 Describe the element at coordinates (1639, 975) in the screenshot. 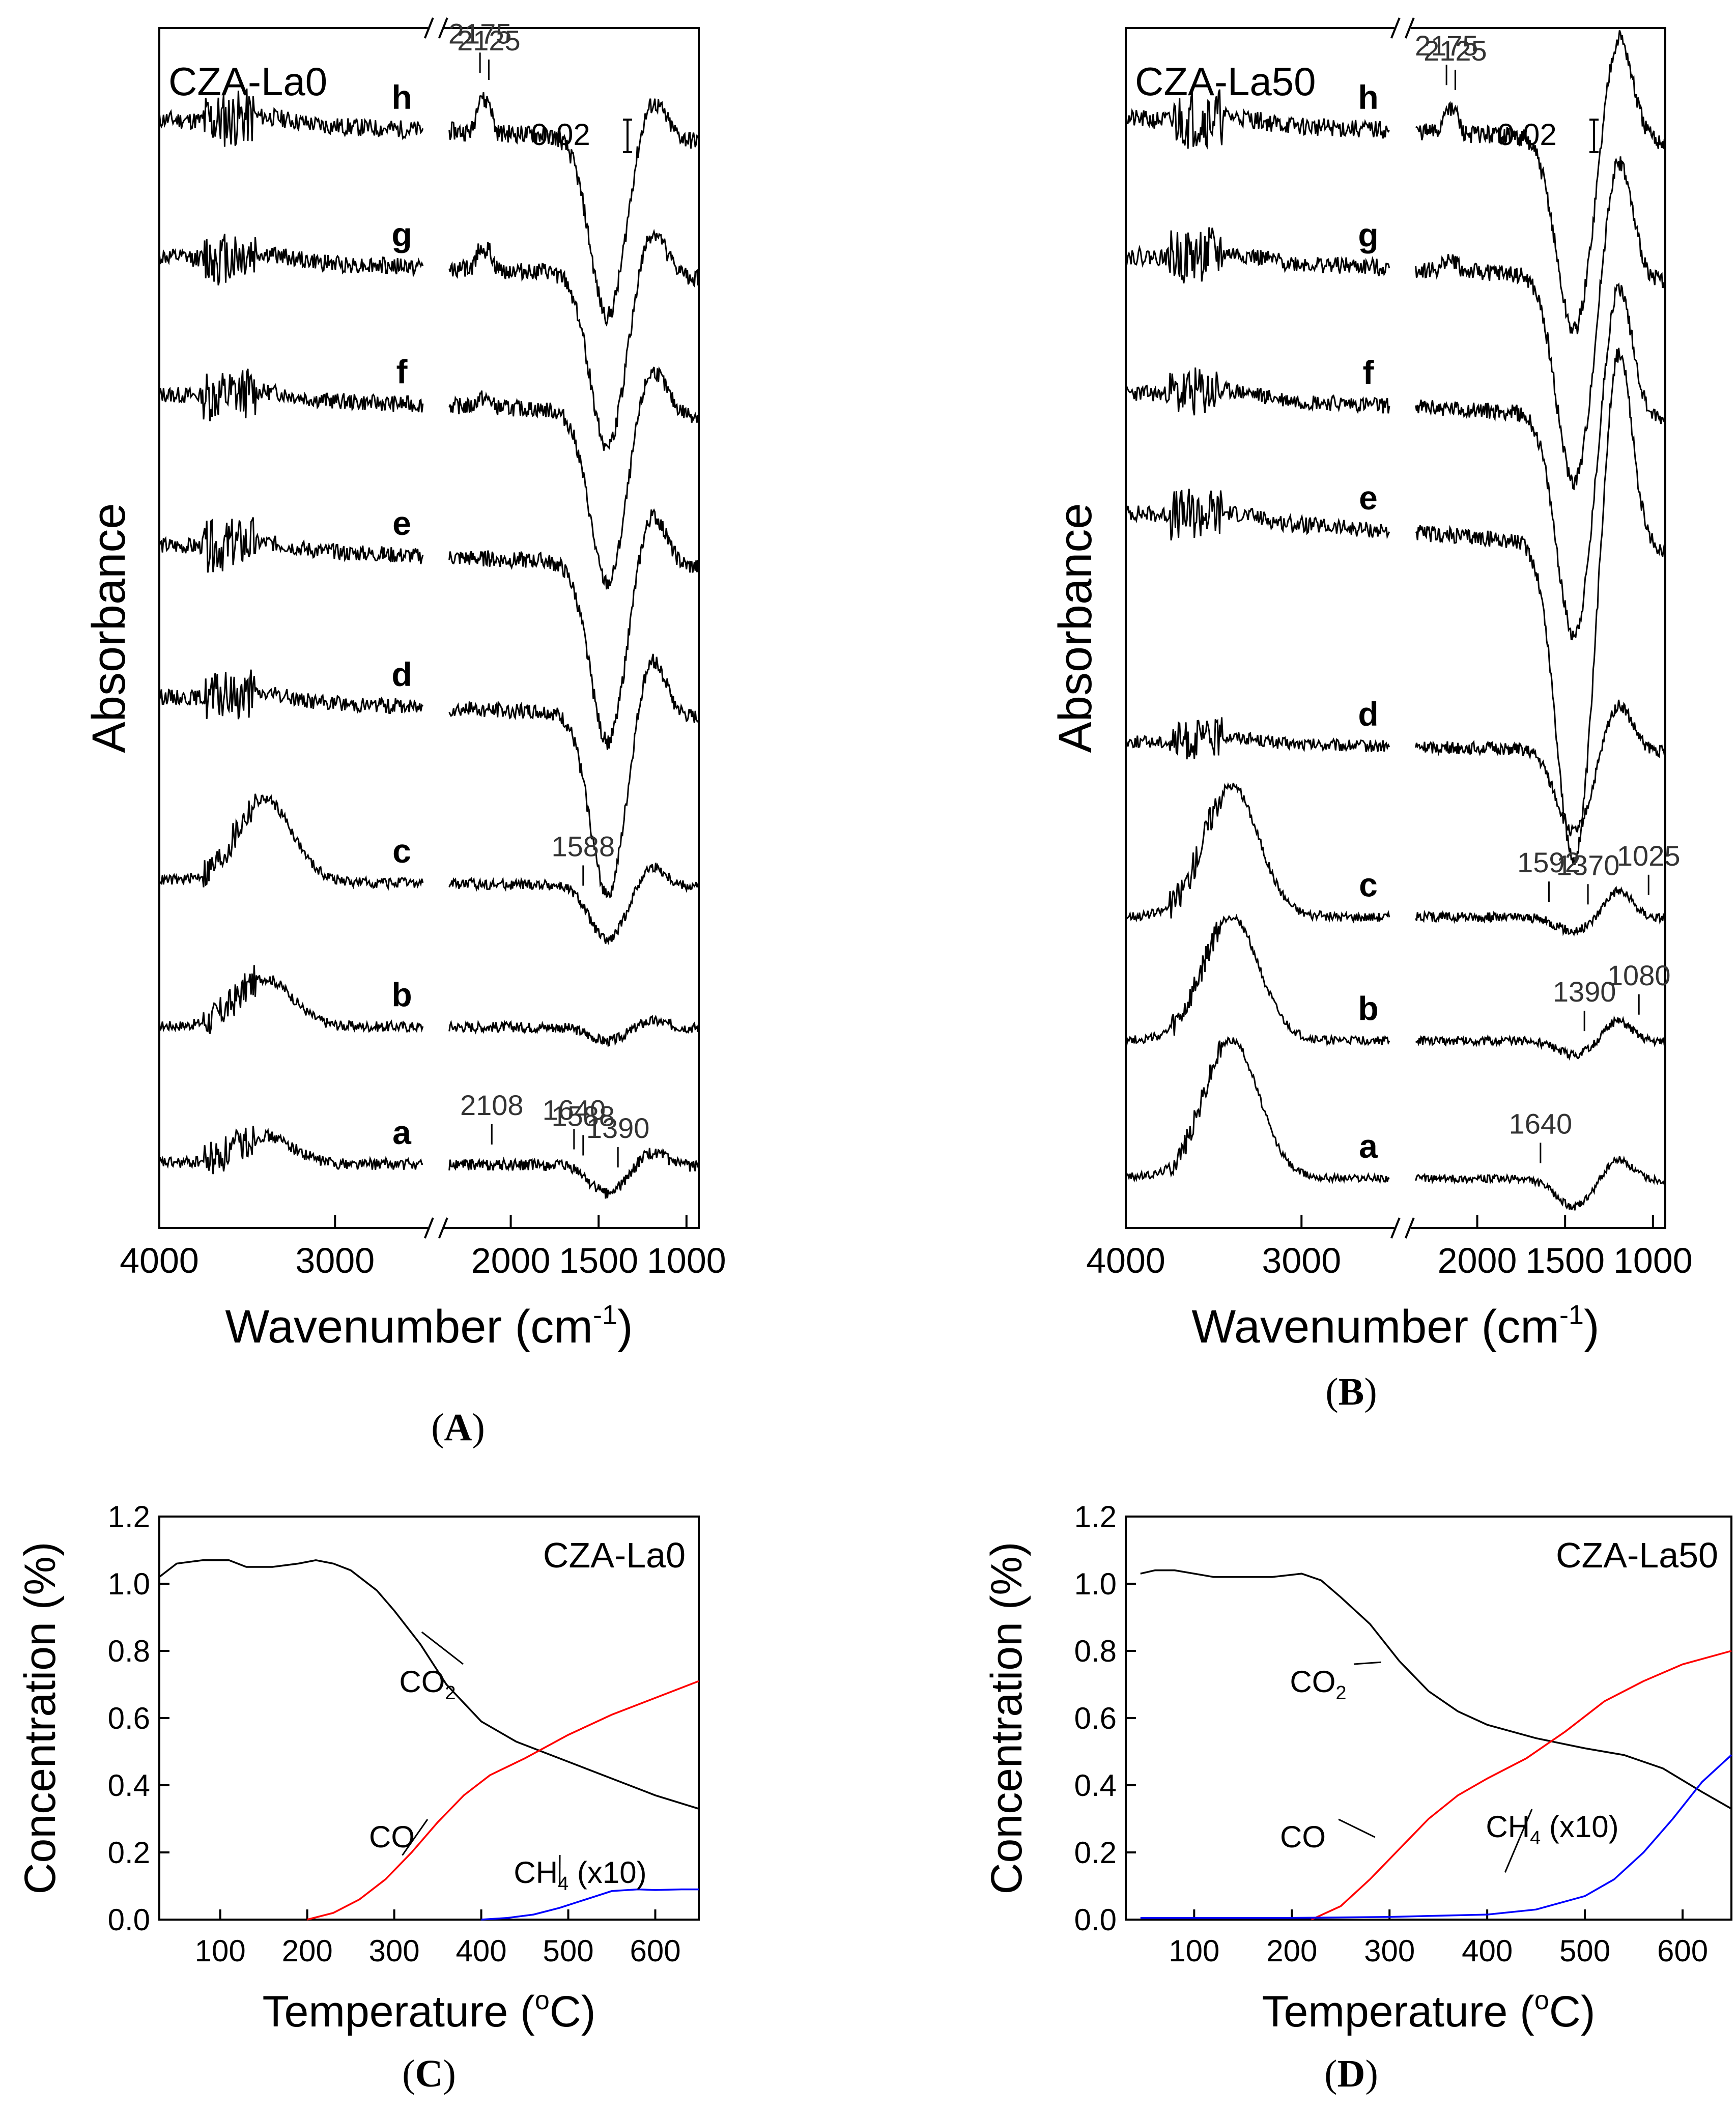

I see `peak-annotation: 1080` at that location.